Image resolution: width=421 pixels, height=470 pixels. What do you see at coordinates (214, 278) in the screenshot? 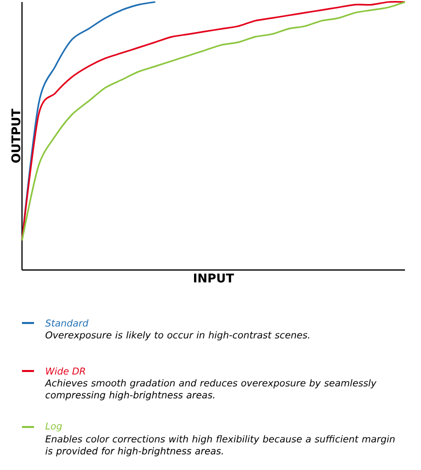
I see `x-axis-title: INPUT` at bounding box center [214, 278].